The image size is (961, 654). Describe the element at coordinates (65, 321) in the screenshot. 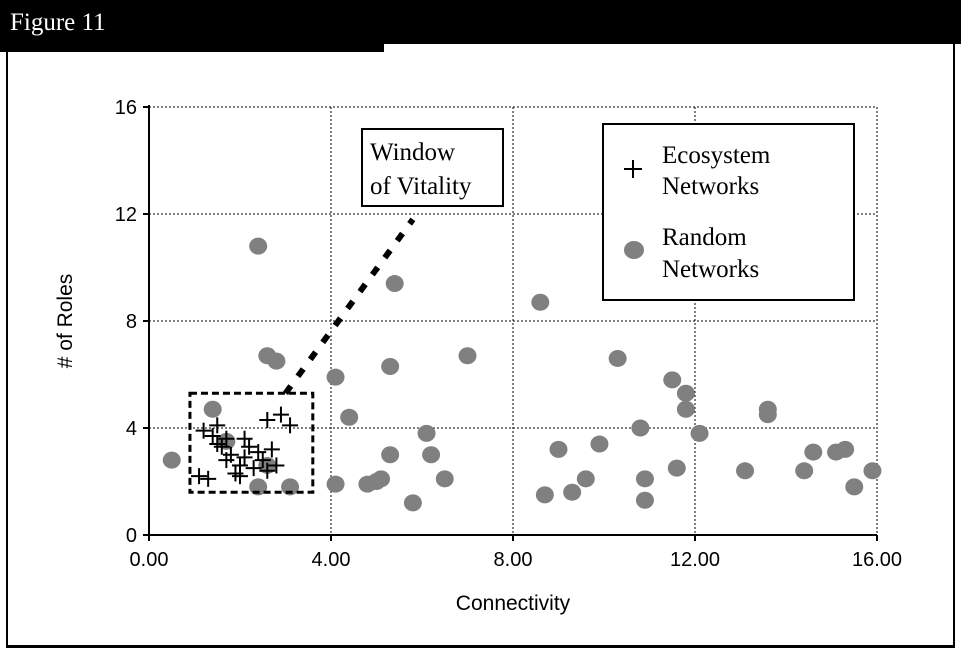

I see `y-axis-label: # of Roles` at that location.